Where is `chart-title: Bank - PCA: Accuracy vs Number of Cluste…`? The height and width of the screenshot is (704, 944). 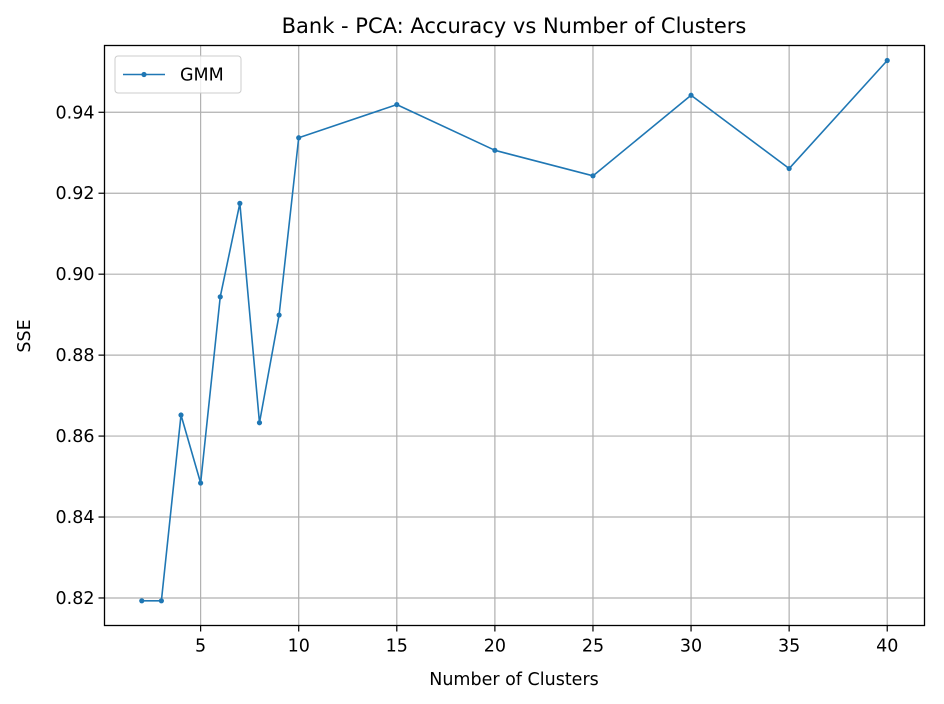 chart-title: Bank - PCA: Accuracy vs Number of Cluste… is located at coordinates (514, 26).